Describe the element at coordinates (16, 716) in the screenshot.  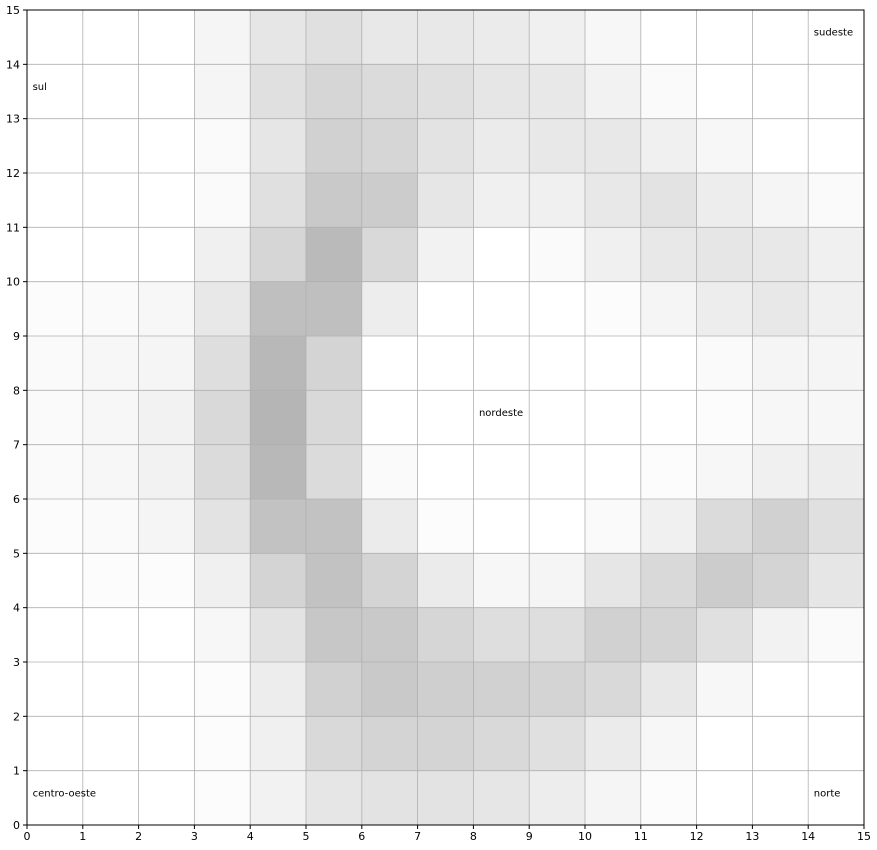
I see `y-tick-label: 2` at that location.